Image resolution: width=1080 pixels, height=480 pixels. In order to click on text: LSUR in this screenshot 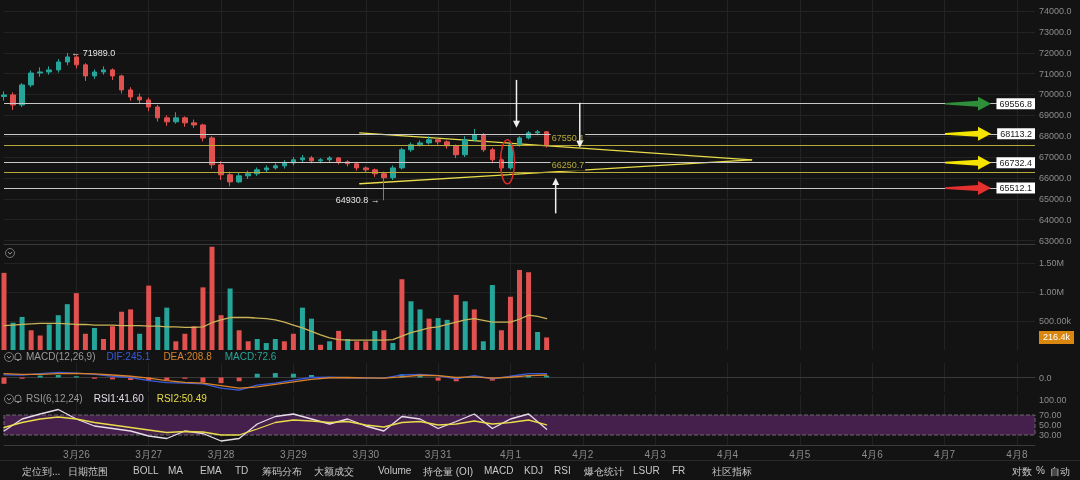, I will do `click(646, 470)`.